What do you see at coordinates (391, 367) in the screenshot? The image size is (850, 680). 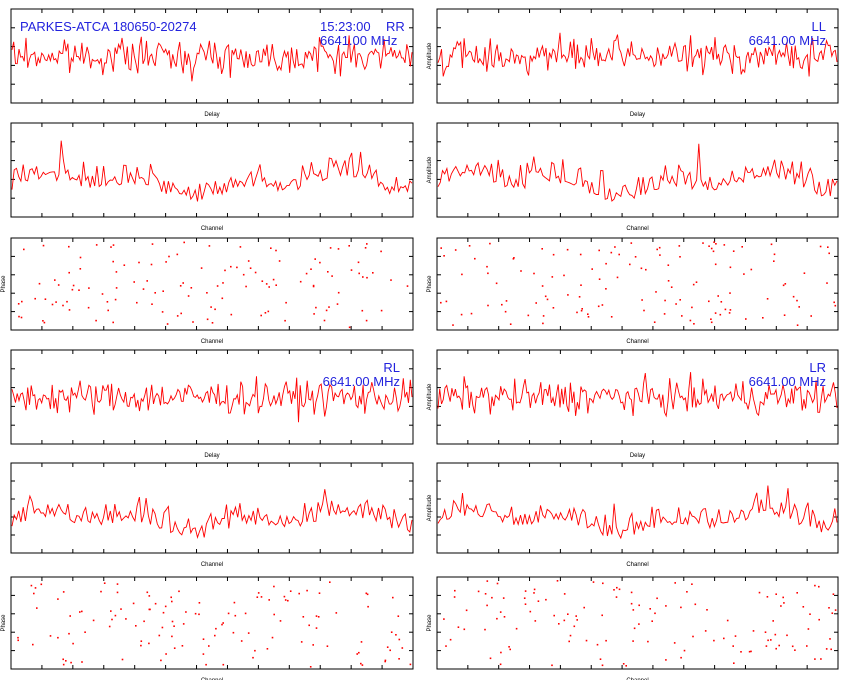 I see `rl-pol-label: RL` at bounding box center [391, 367].